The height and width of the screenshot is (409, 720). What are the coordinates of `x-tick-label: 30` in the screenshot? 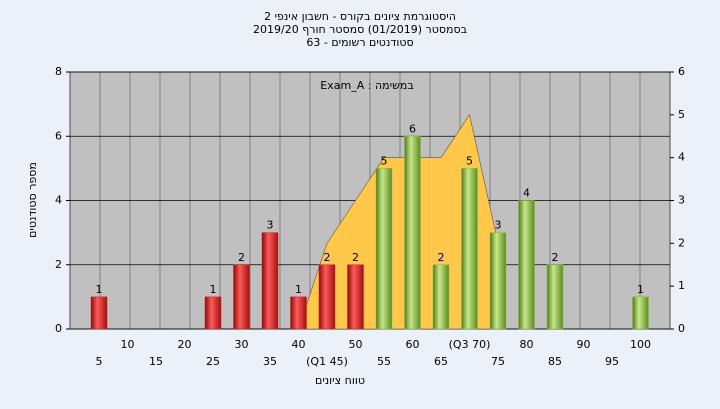 It's located at (242, 344).